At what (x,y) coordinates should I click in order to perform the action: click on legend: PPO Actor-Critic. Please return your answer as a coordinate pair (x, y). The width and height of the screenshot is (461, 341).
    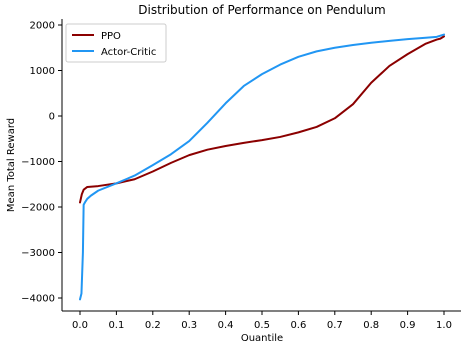
    Looking at the image, I should click on (116, 43).